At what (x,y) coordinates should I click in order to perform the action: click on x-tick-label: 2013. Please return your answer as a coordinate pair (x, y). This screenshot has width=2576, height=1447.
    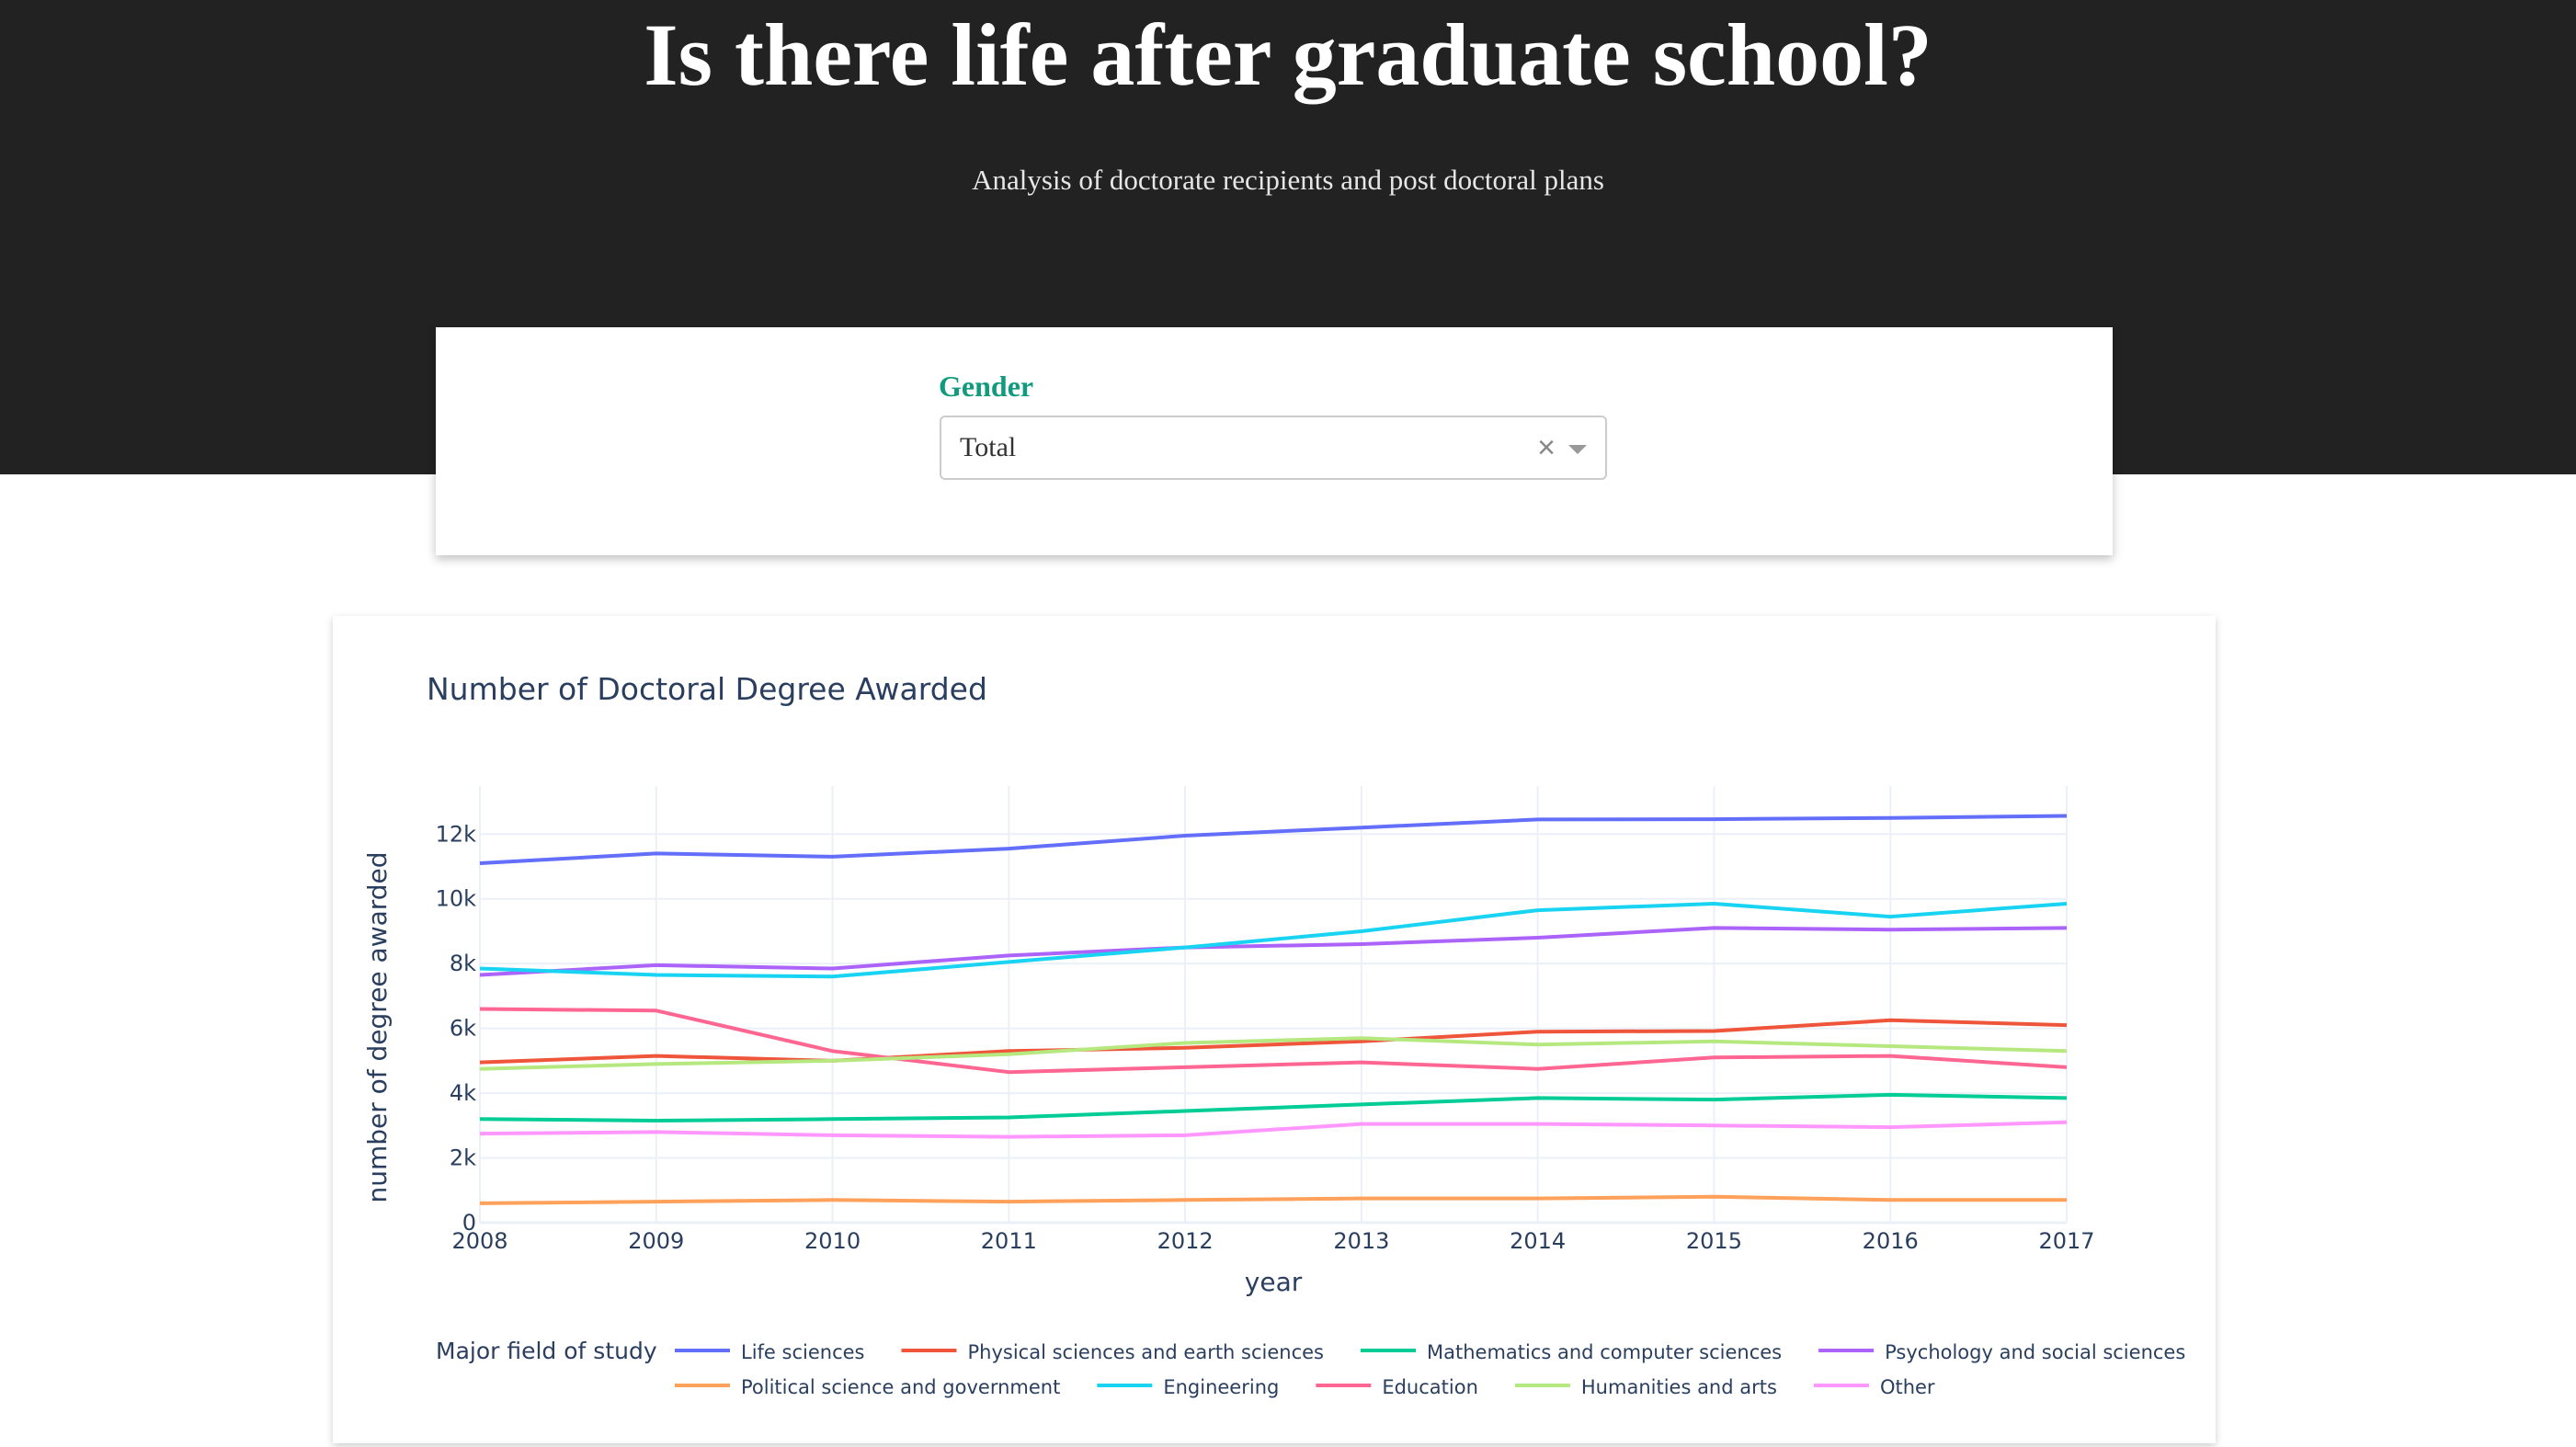
    Looking at the image, I should click on (1361, 1241).